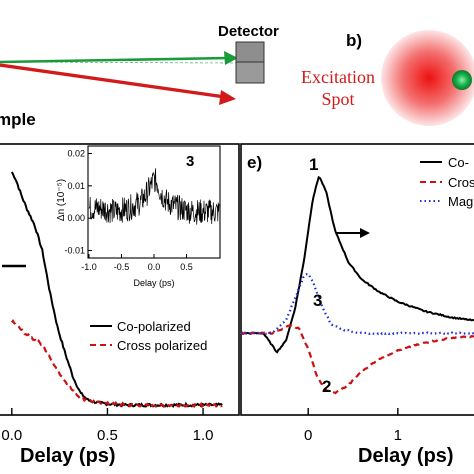 This screenshot has width=474, height=474. Describe the element at coordinates (357, 304) in the screenshot. I see `series-line-mag` at that location.